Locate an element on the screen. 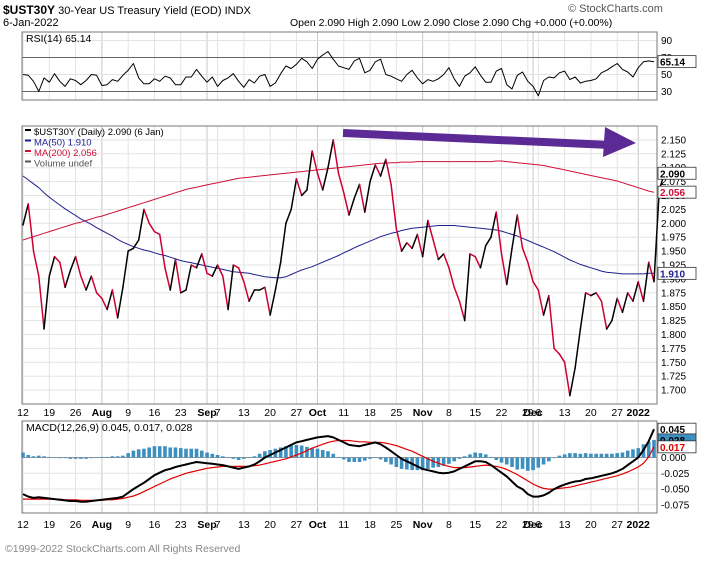 This screenshot has width=724, height=565. macd-x-tick-label: 20 is located at coordinates (591, 525).